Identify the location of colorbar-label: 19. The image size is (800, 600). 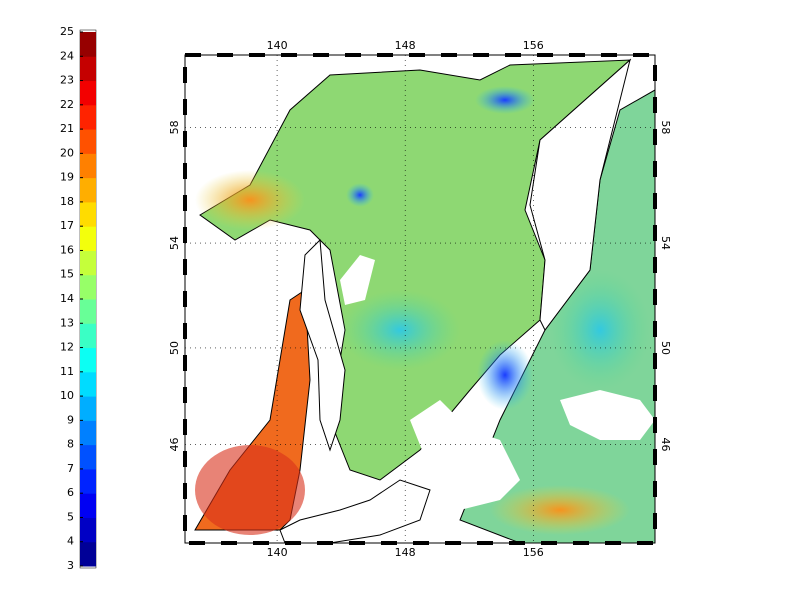
(67, 177).